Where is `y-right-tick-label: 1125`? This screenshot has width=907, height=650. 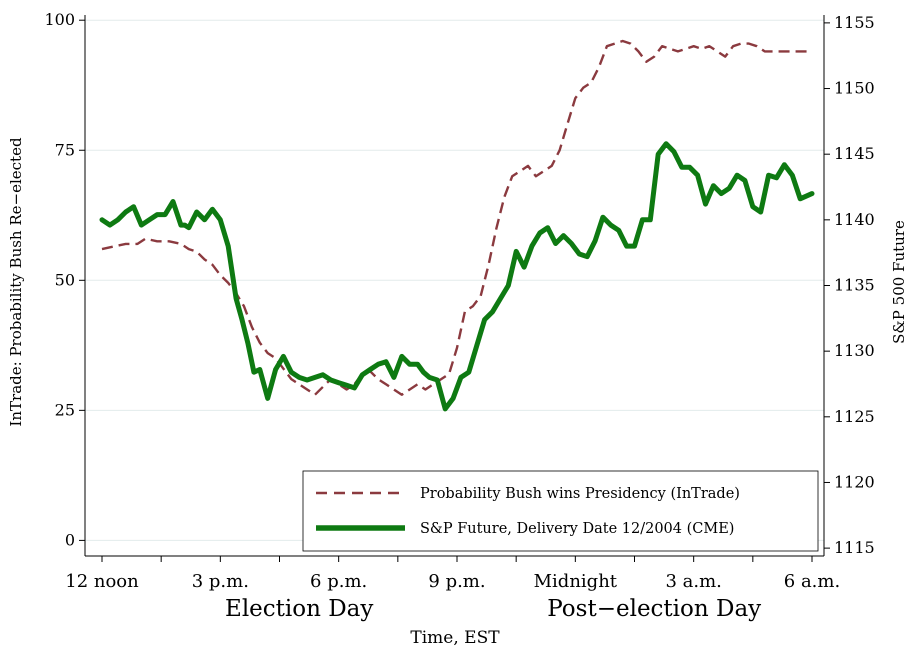
y-right-tick-label: 1125 is located at coordinates (854, 416).